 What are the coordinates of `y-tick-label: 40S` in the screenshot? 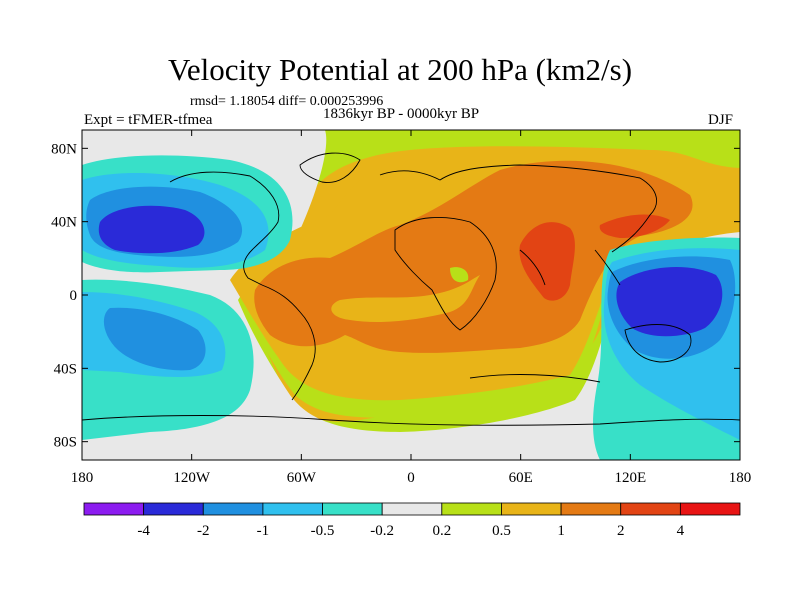 It's located at (65, 369).